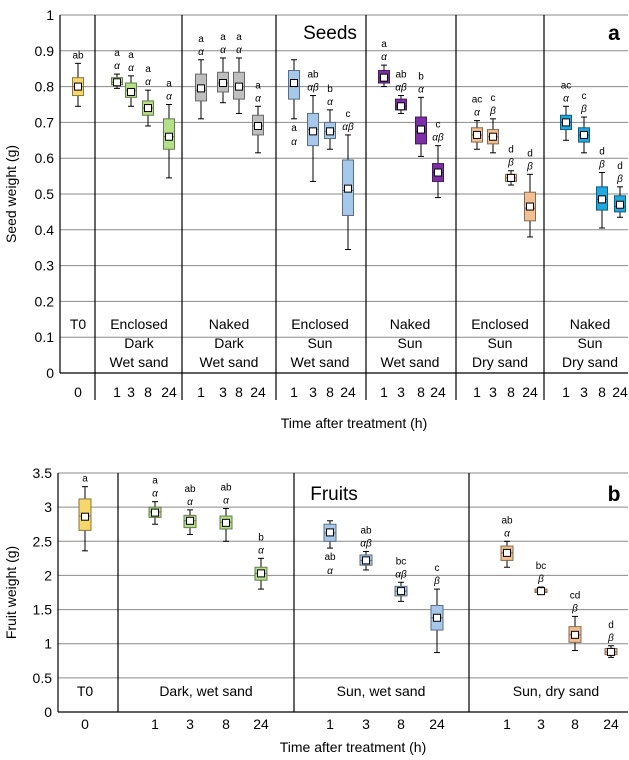 Image resolution: width=629 pixels, height=760 pixels. I want to click on y-tick-label: 0, so click(48, 712).